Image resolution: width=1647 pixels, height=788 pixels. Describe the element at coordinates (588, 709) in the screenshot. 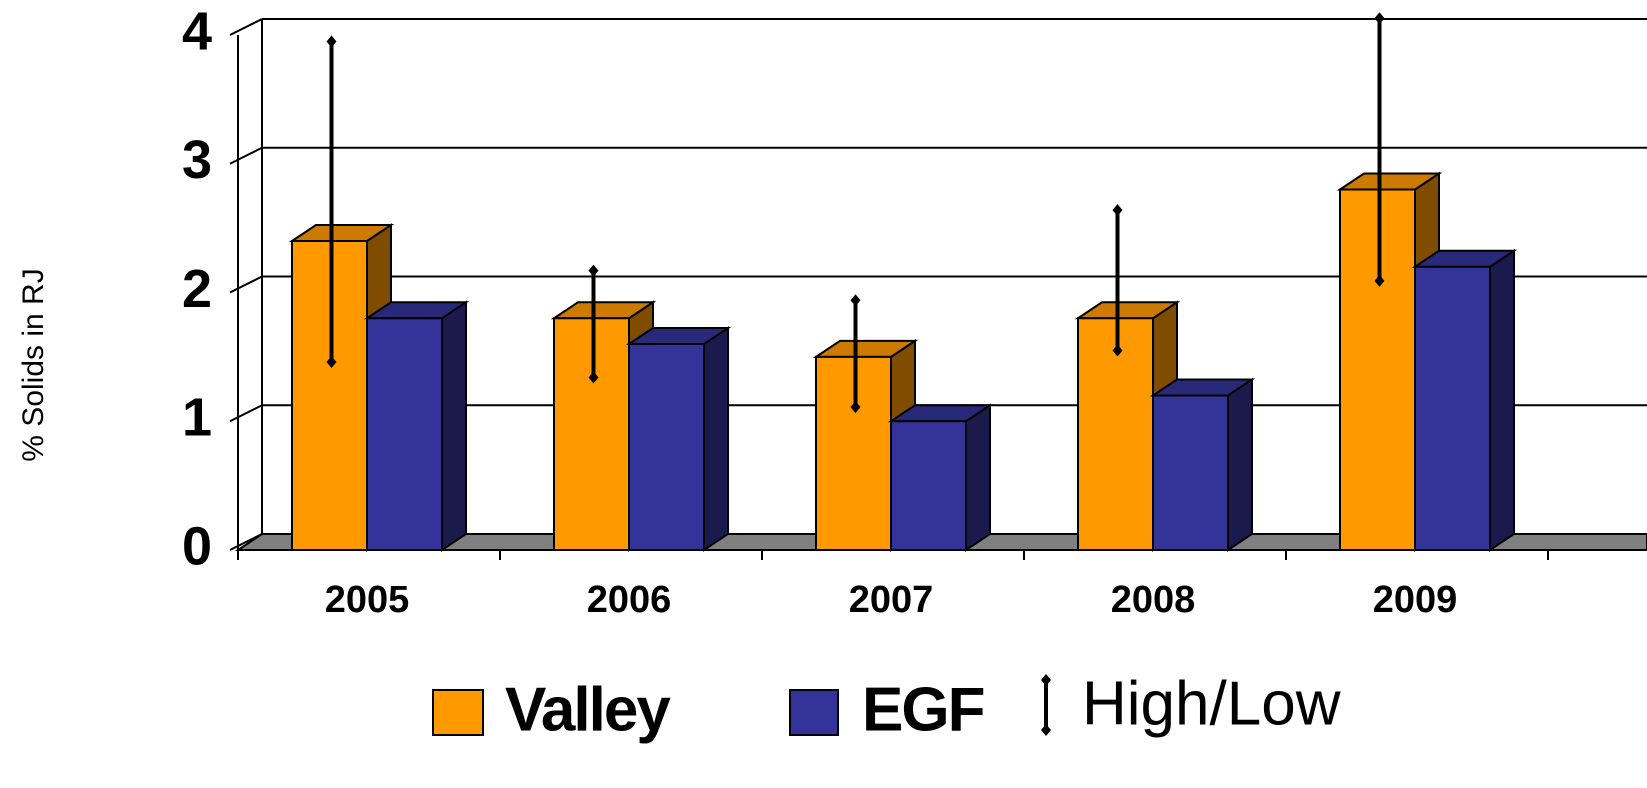

I see `legend-label: Valley` at that location.